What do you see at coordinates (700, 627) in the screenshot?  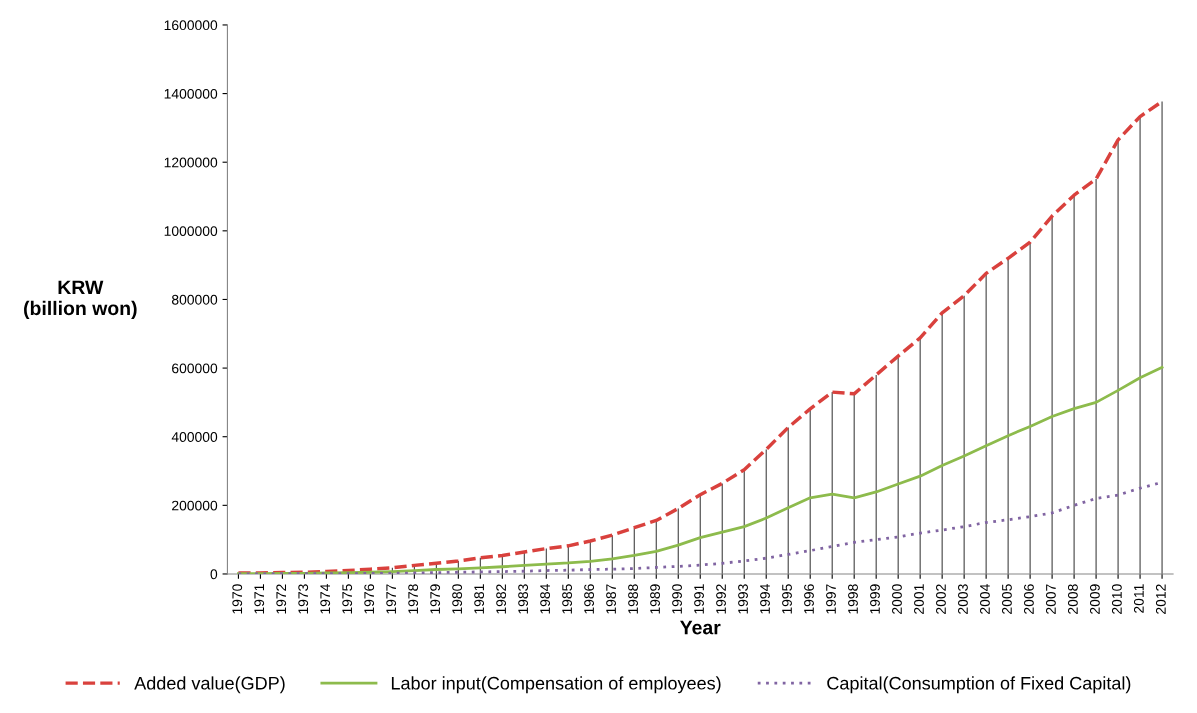 I see `x-axis-title: Year` at bounding box center [700, 627].